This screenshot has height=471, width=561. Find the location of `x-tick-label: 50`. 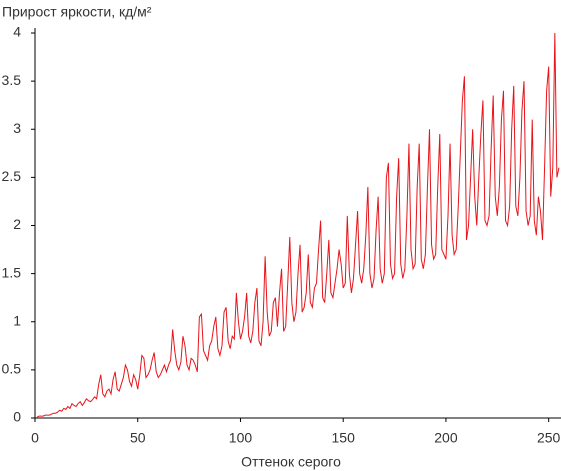

x-tick-label: 50 is located at coordinates (138, 438).